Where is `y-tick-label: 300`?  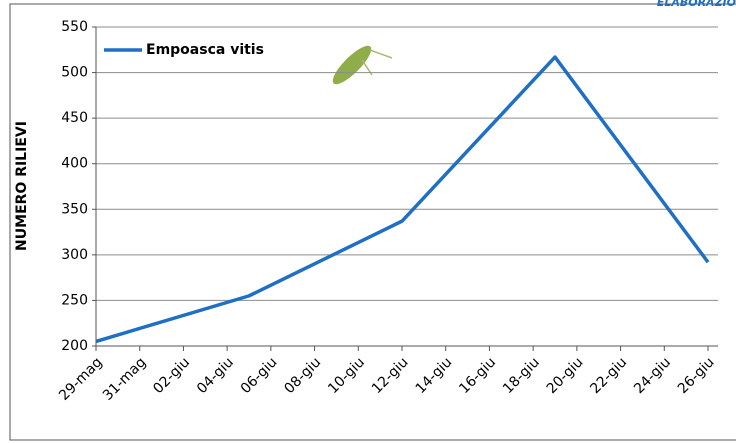 y-tick-label: 300 is located at coordinates (74, 255).